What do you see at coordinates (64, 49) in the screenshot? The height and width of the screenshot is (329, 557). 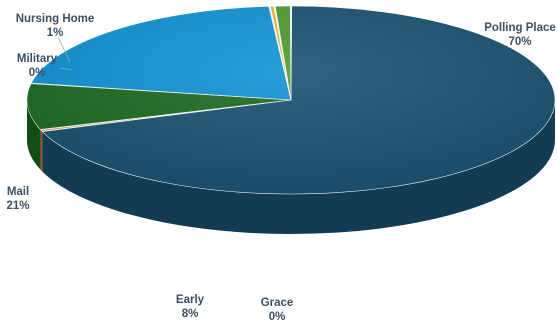 I see `leader-nursing-home` at bounding box center [64, 49].